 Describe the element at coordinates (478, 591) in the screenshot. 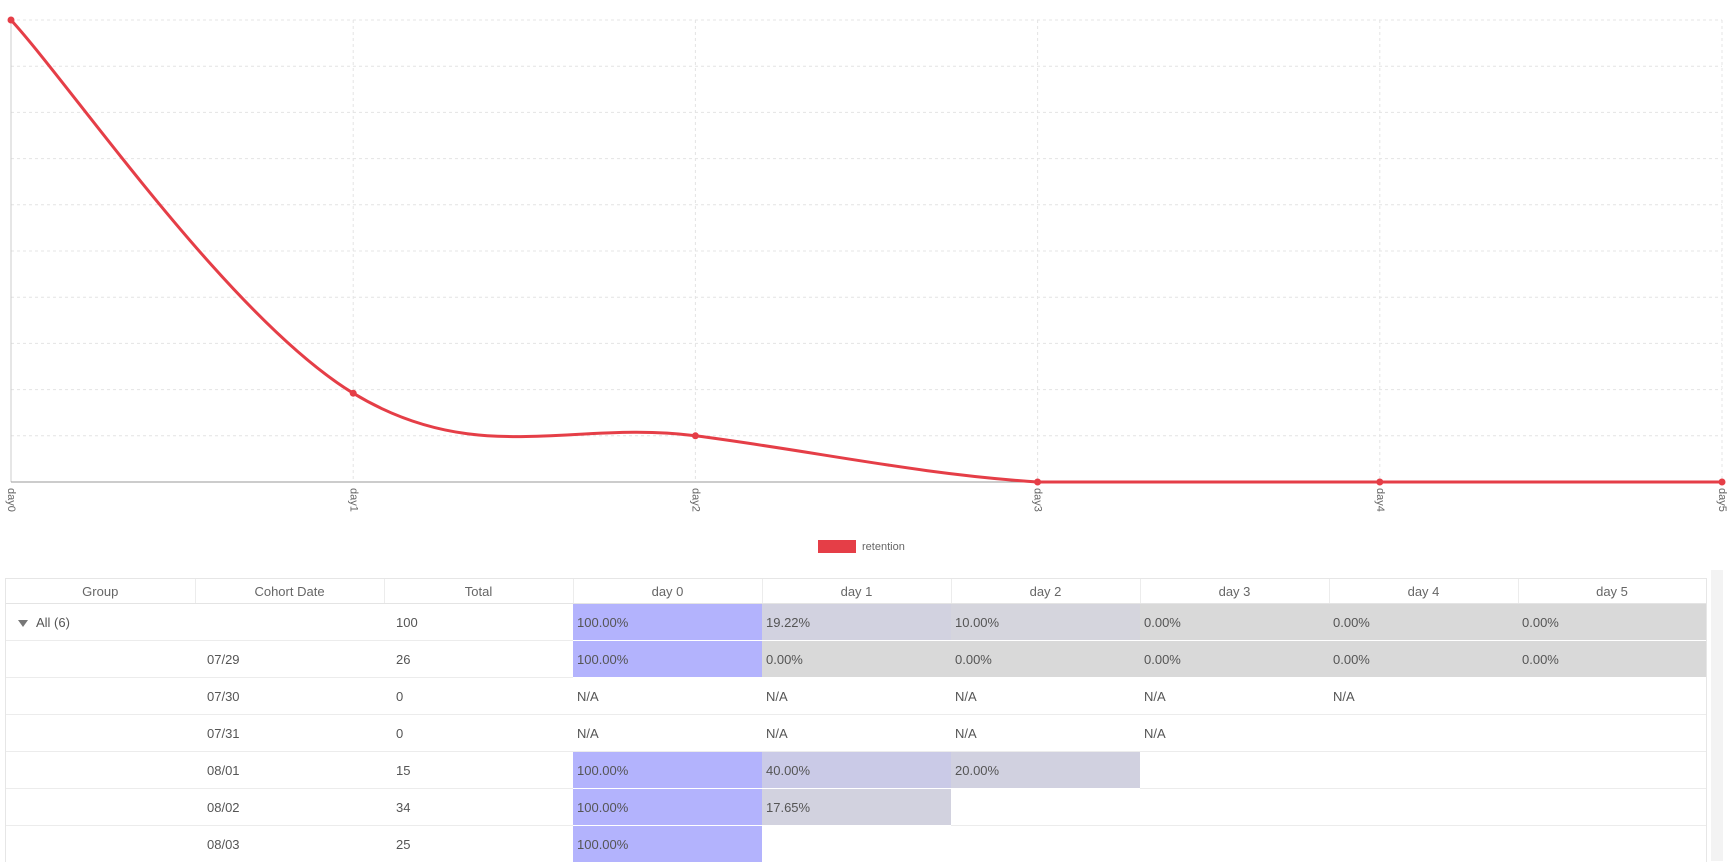

I see `header-total: Total` at that location.